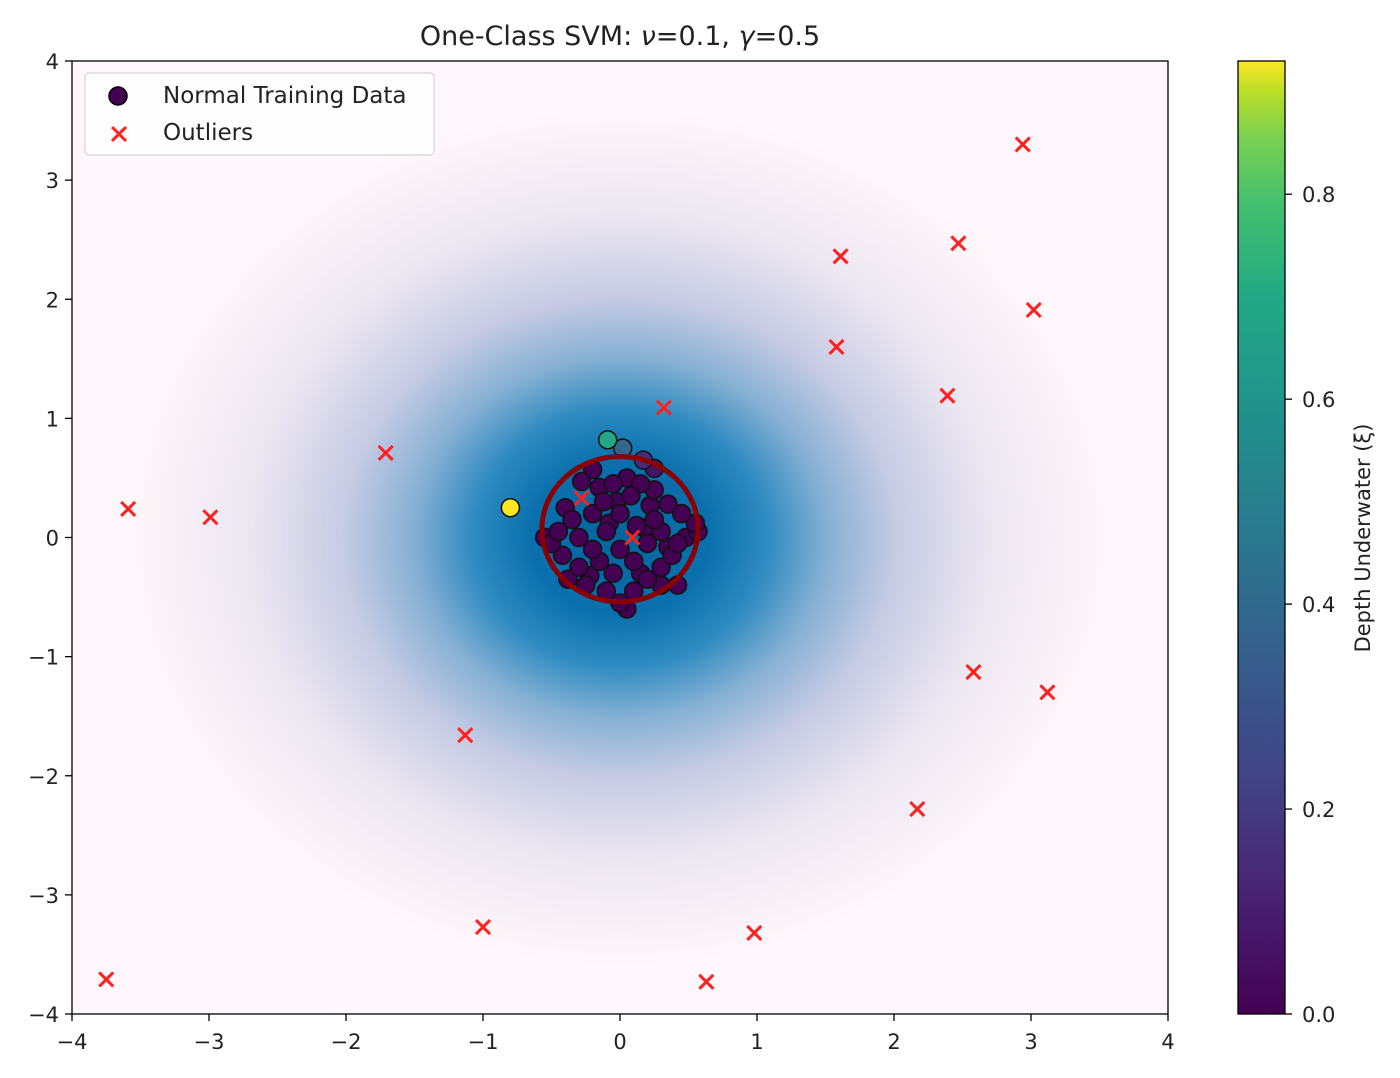  I want to click on decision-boundary, so click(620, 529).